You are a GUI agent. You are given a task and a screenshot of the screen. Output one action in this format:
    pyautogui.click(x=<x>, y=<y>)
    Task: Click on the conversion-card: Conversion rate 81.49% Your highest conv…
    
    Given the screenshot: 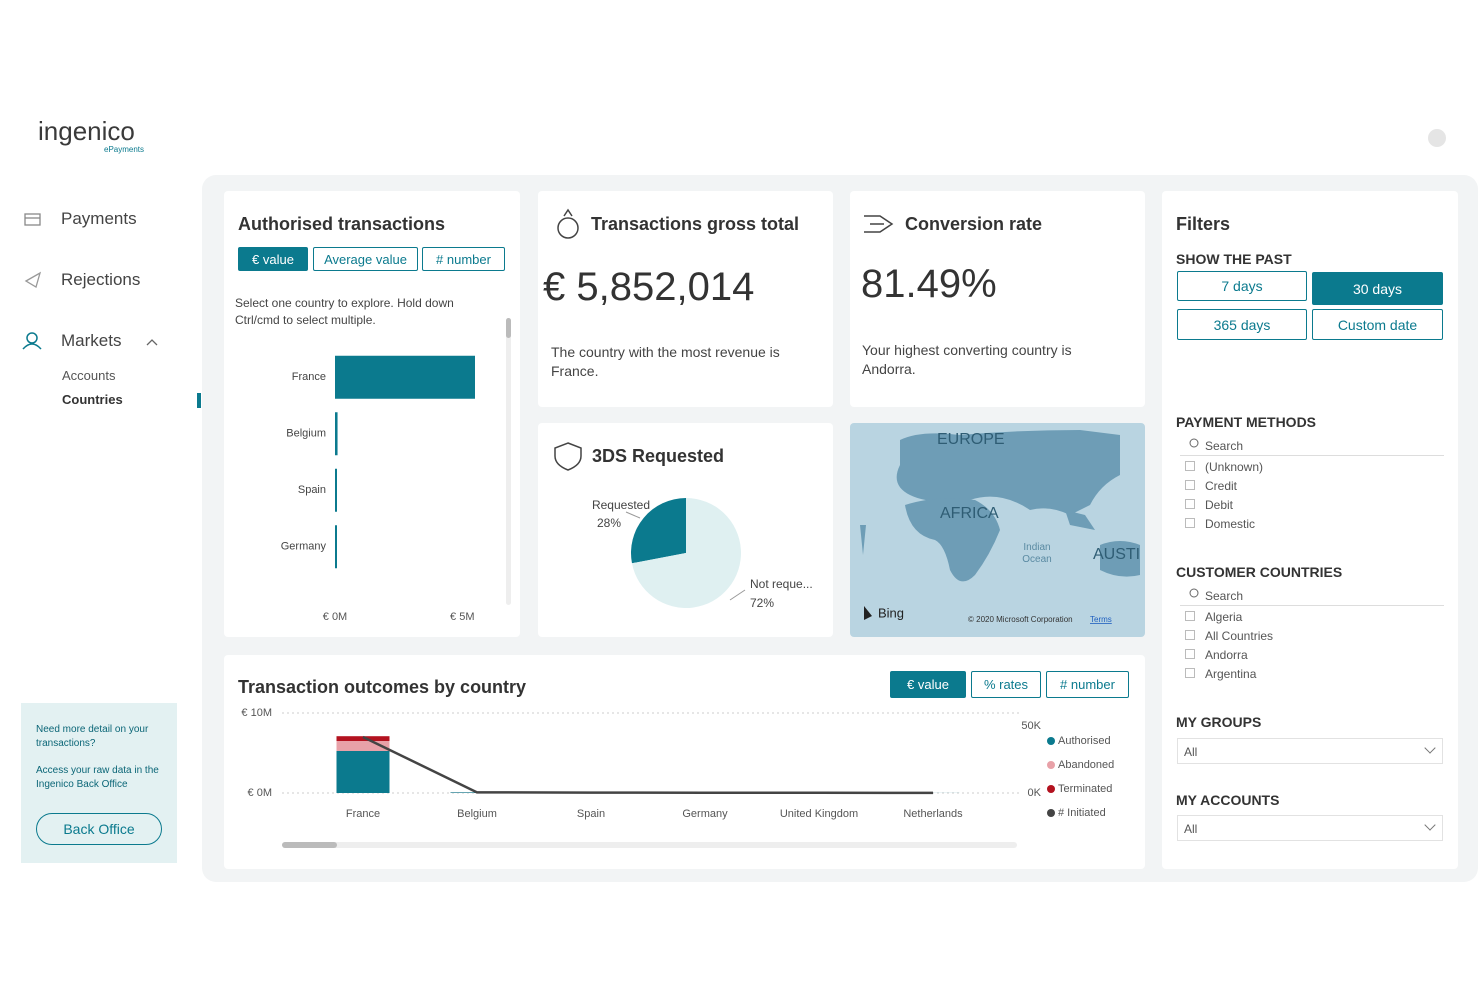 What is the action you would take?
    pyautogui.click(x=997, y=299)
    